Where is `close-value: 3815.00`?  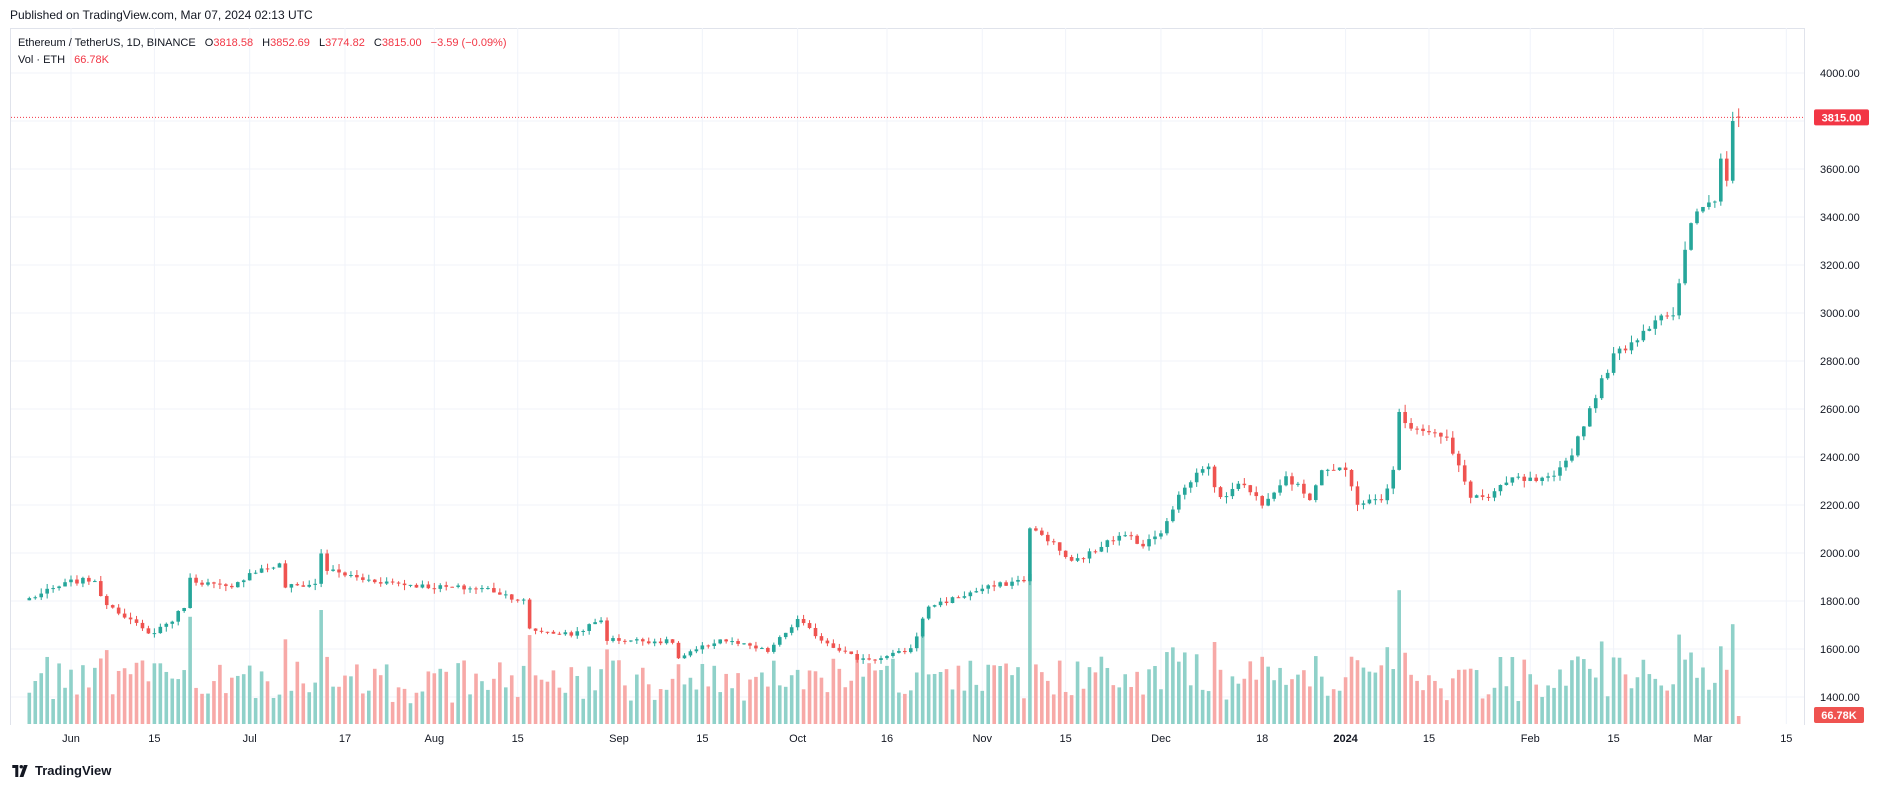
close-value: 3815.00 is located at coordinates (401, 43).